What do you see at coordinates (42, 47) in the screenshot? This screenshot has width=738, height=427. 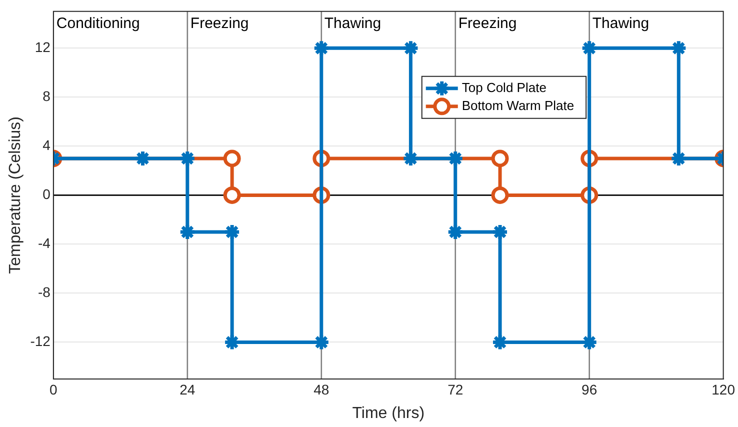 I see `y-tick-label: 12` at bounding box center [42, 47].